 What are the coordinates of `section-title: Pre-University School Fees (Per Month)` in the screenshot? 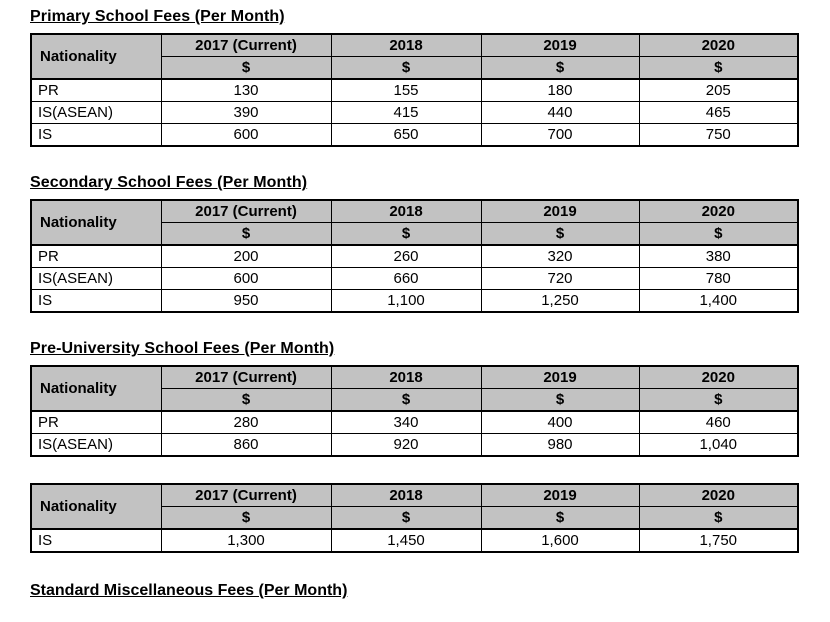 It's located at (182, 348).